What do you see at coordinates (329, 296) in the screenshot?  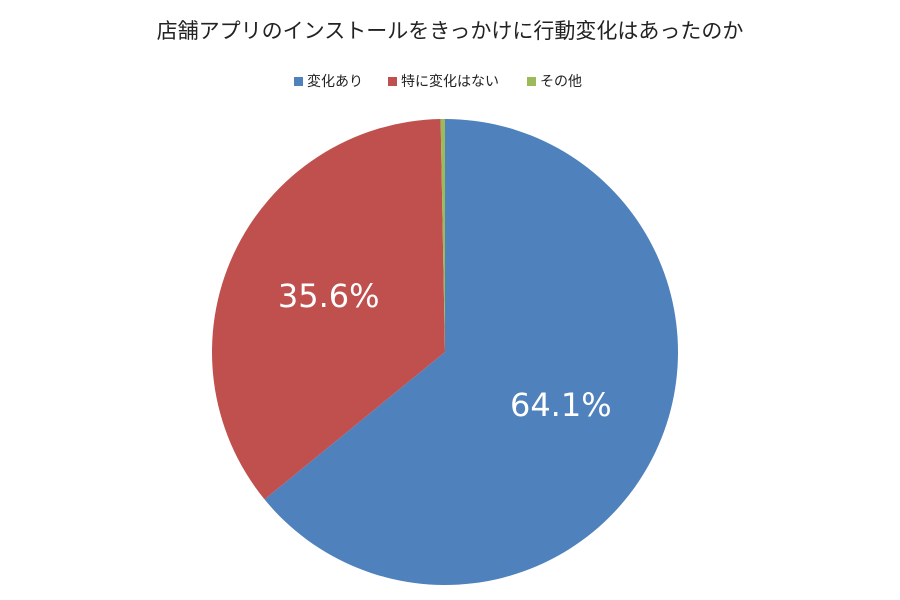 I see `data-label: 35.6%` at bounding box center [329, 296].